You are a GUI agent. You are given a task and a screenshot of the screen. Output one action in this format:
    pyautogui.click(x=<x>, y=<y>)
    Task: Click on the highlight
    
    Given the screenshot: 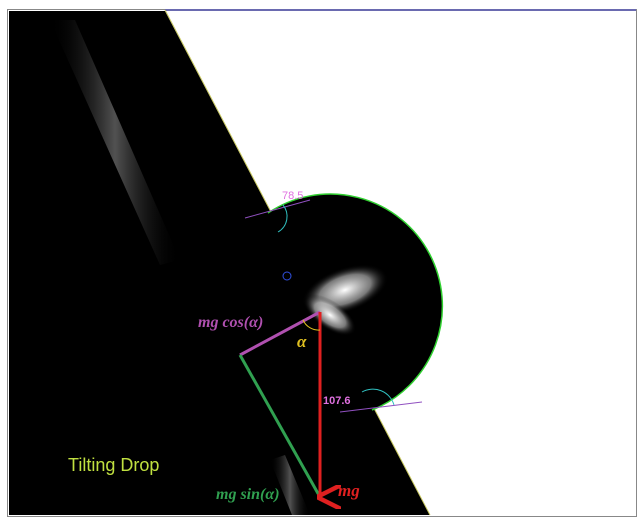 What is the action you would take?
    pyautogui.click(x=330, y=315)
    